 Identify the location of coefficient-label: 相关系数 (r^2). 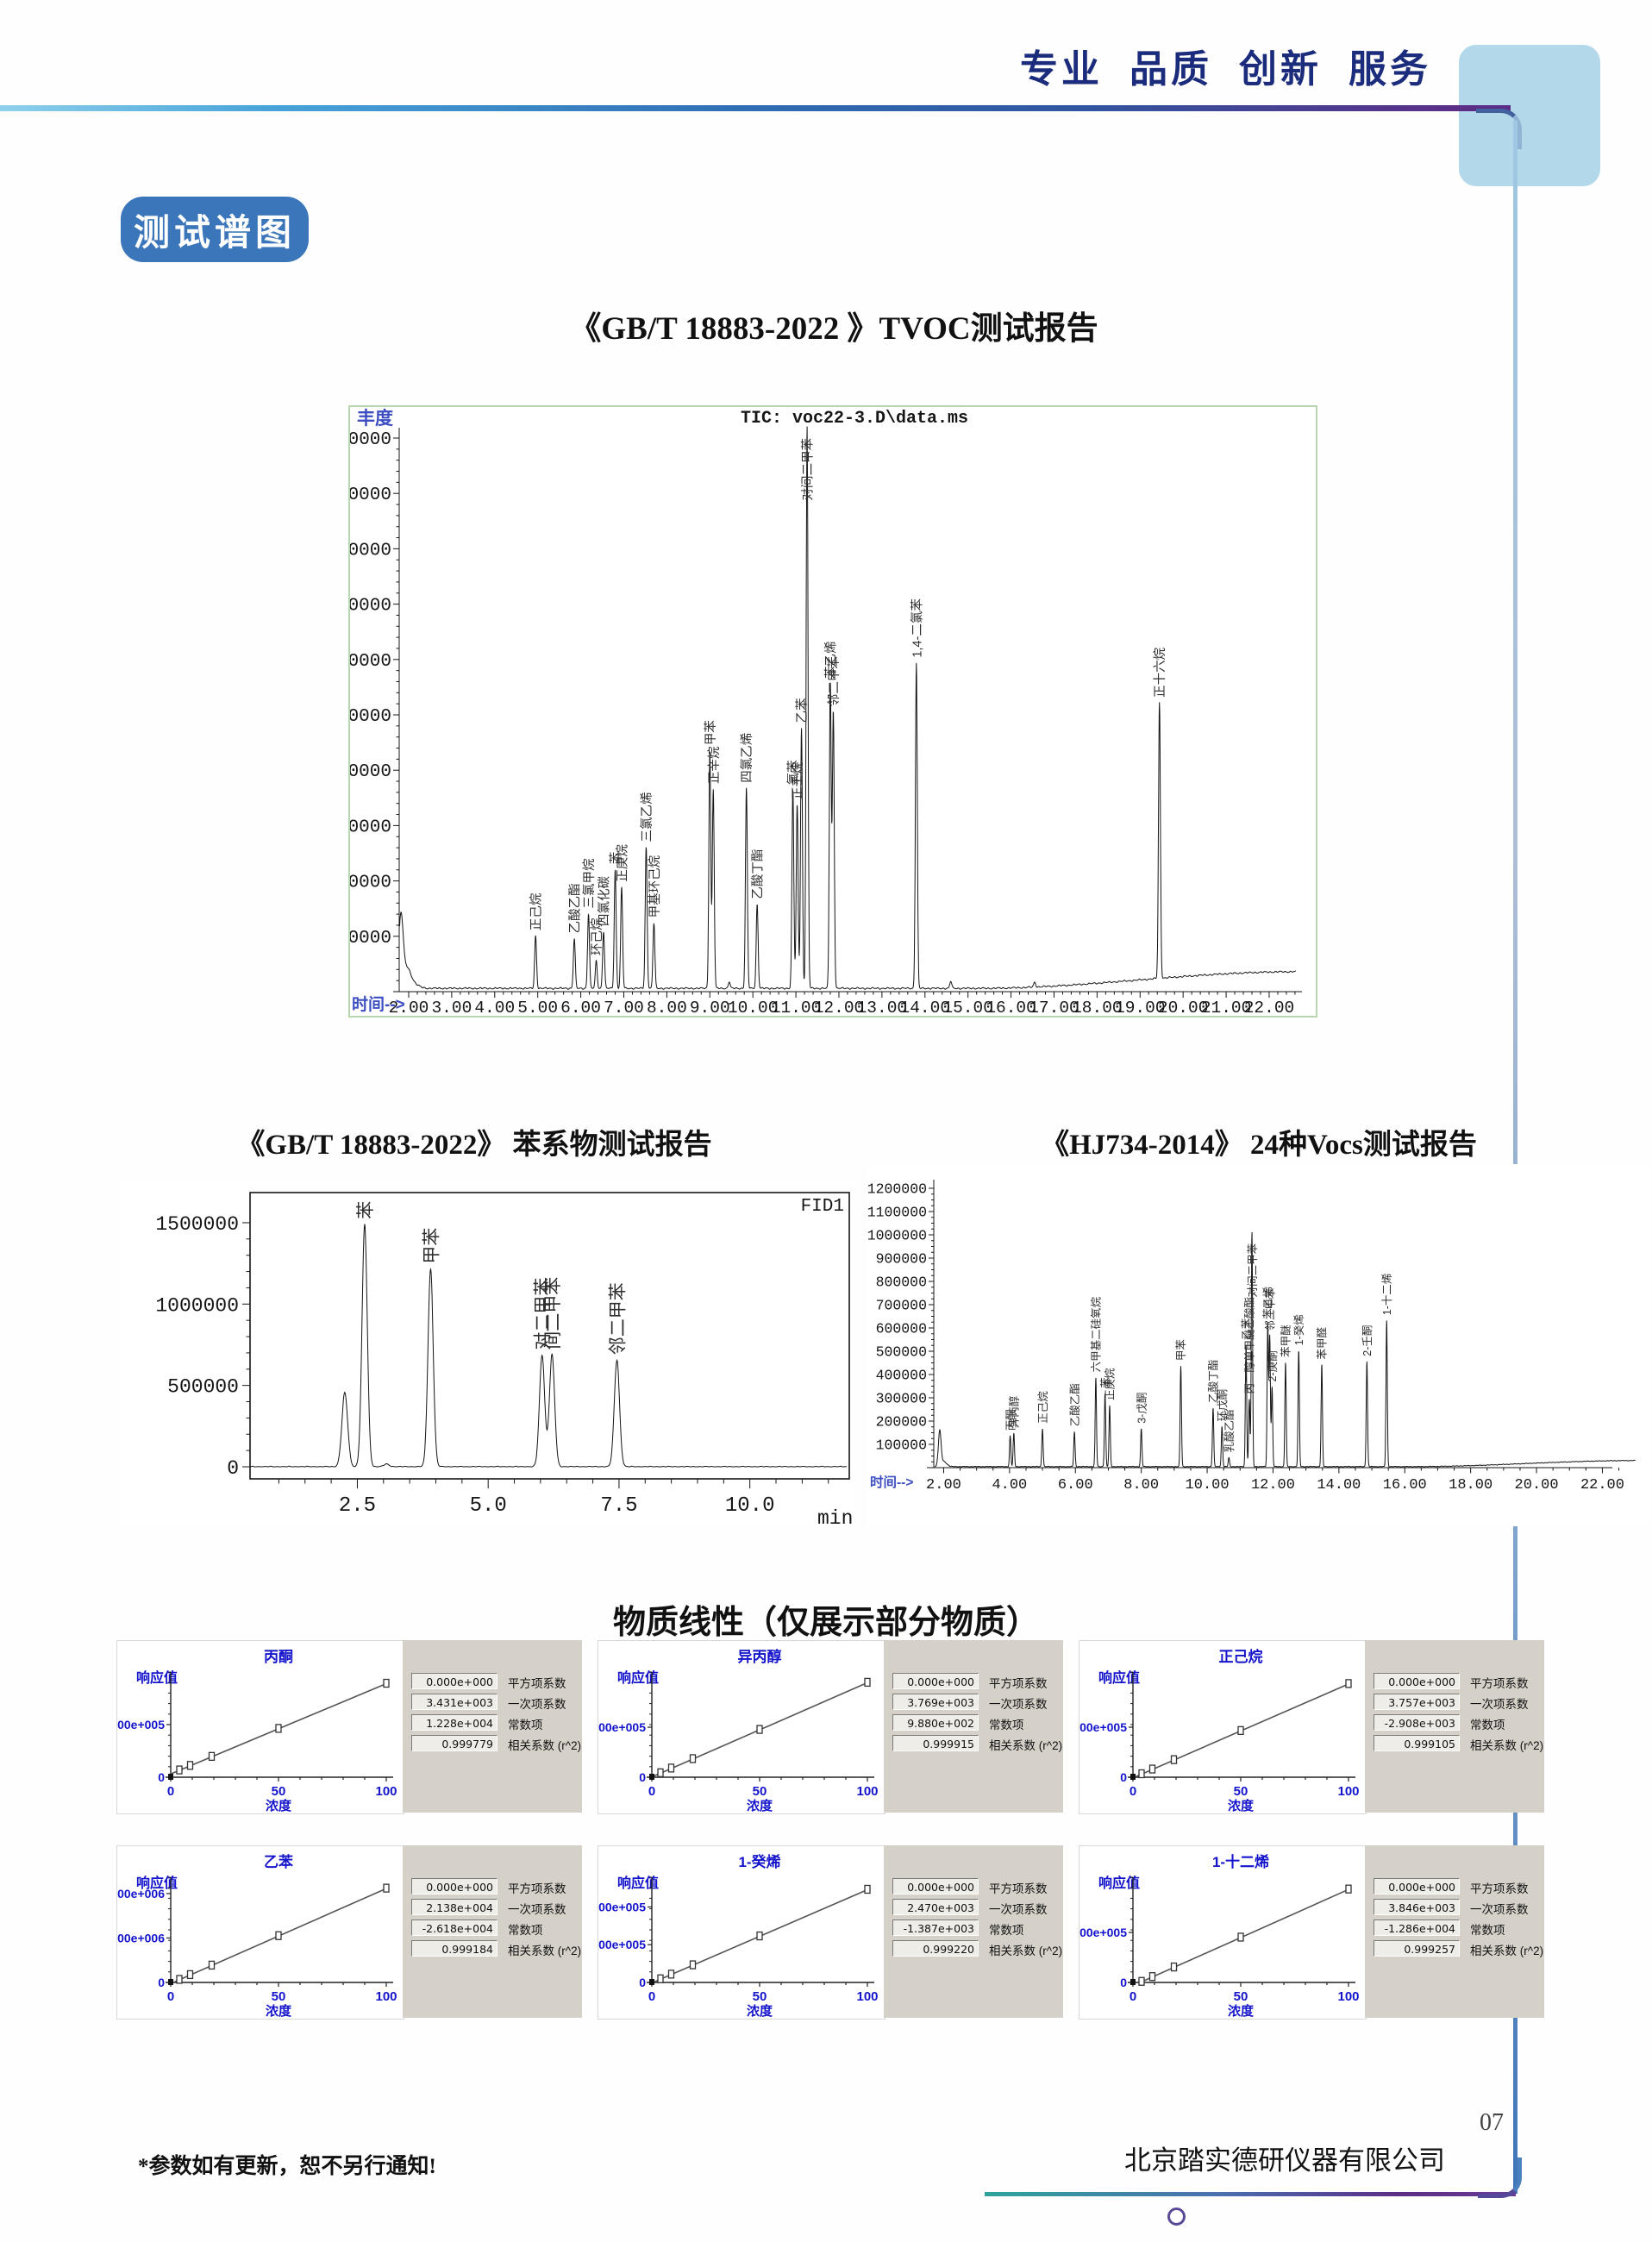
(545, 1951).